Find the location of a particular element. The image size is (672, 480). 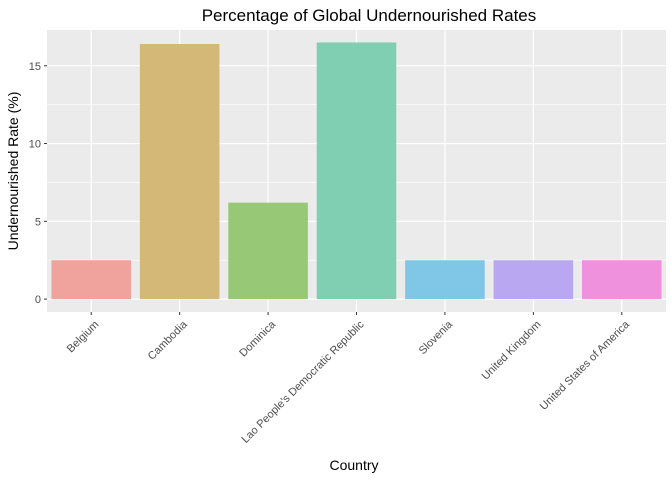

y-axis-title: Undernourished Rate (%) is located at coordinates (13, 171).